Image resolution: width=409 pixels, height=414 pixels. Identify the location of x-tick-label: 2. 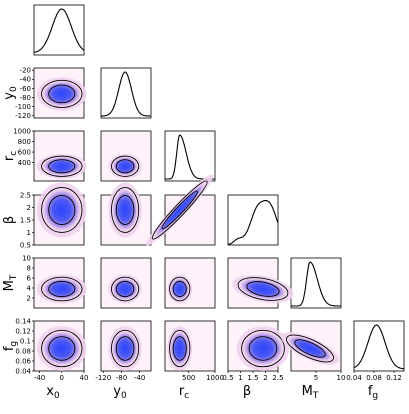
(265, 378).